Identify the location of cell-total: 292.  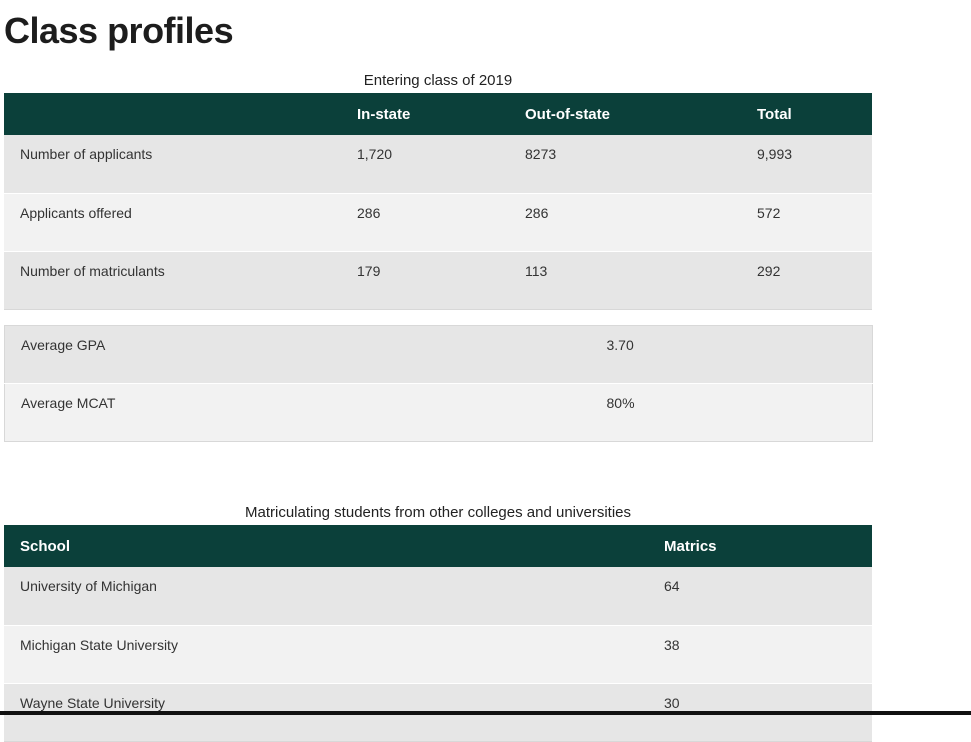
(806, 280).